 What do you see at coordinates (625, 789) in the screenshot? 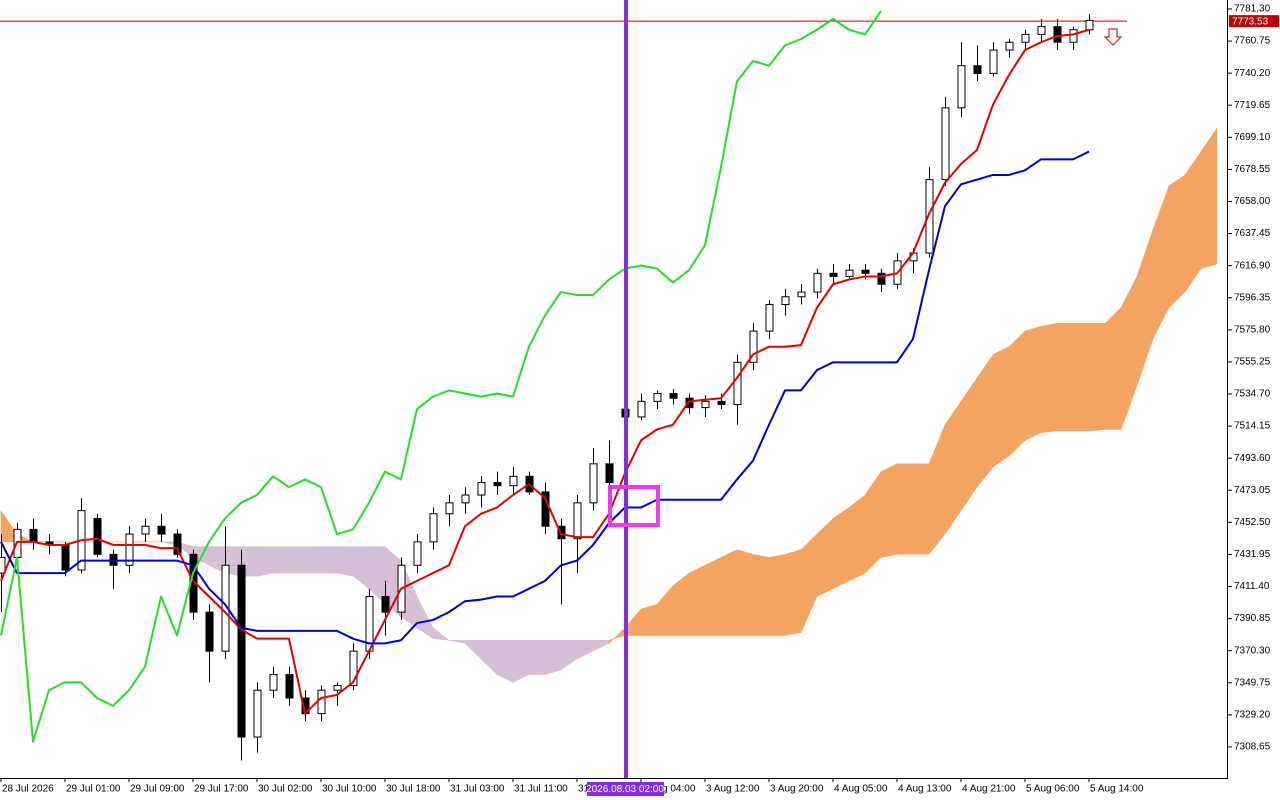
I see `crosshair-time-box` at bounding box center [625, 789].